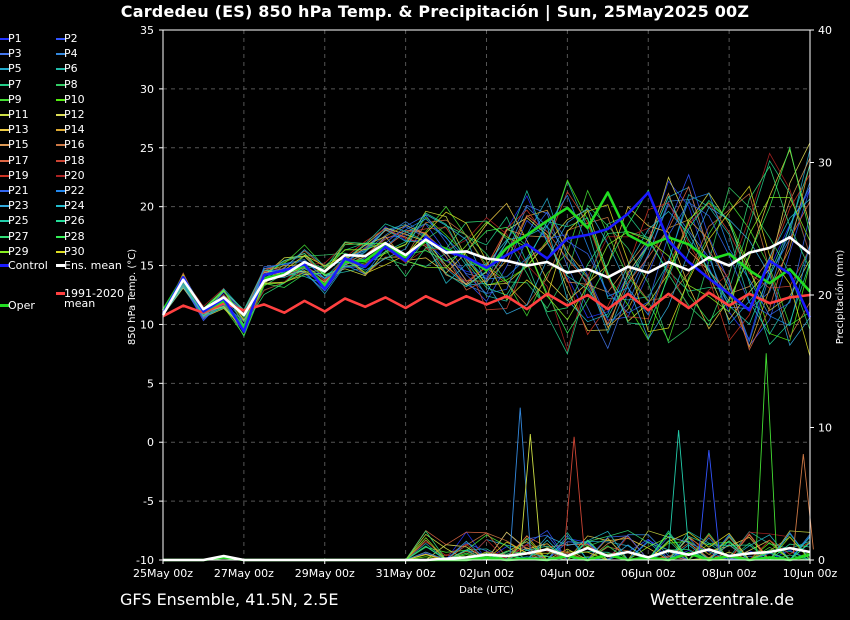  I want to click on legend-label: P20, so click(74, 175).